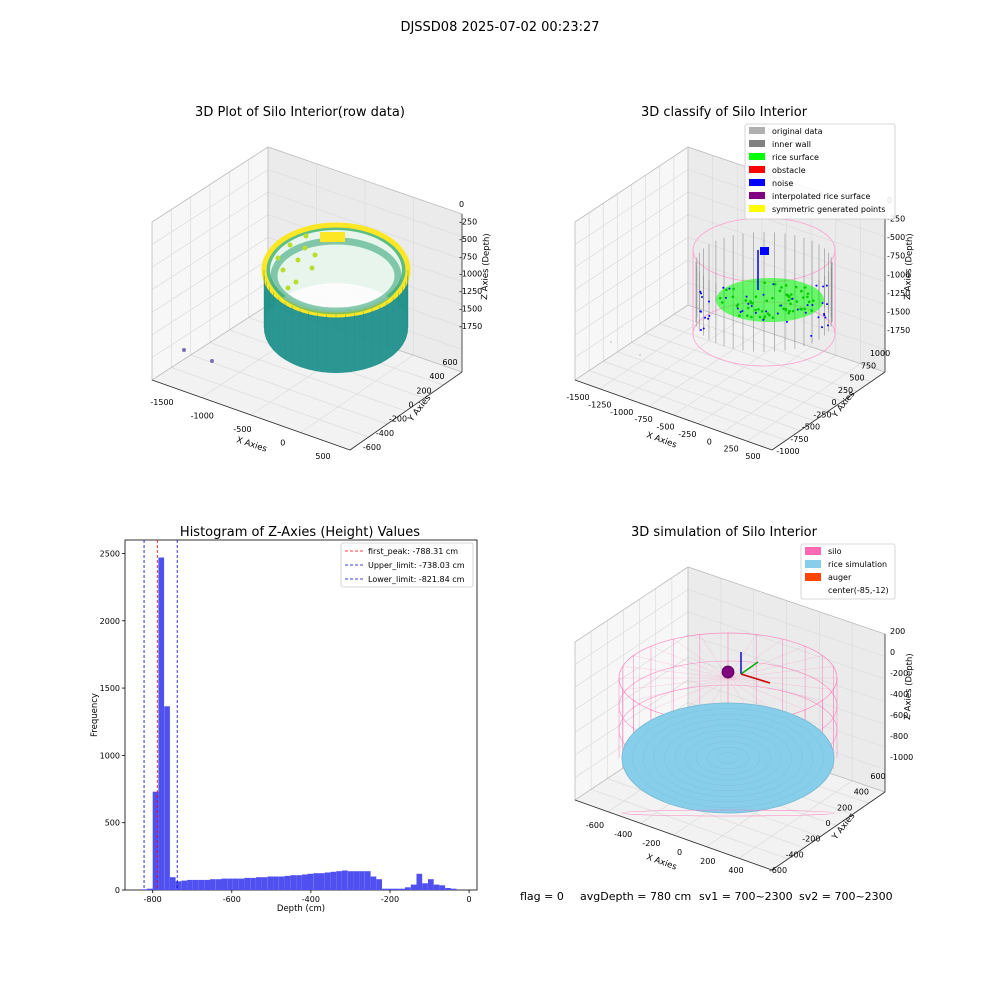  What do you see at coordinates (778, 870) in the screenshot?
I see `simulation-y-tick: -600` at bounding box center [778, 870].